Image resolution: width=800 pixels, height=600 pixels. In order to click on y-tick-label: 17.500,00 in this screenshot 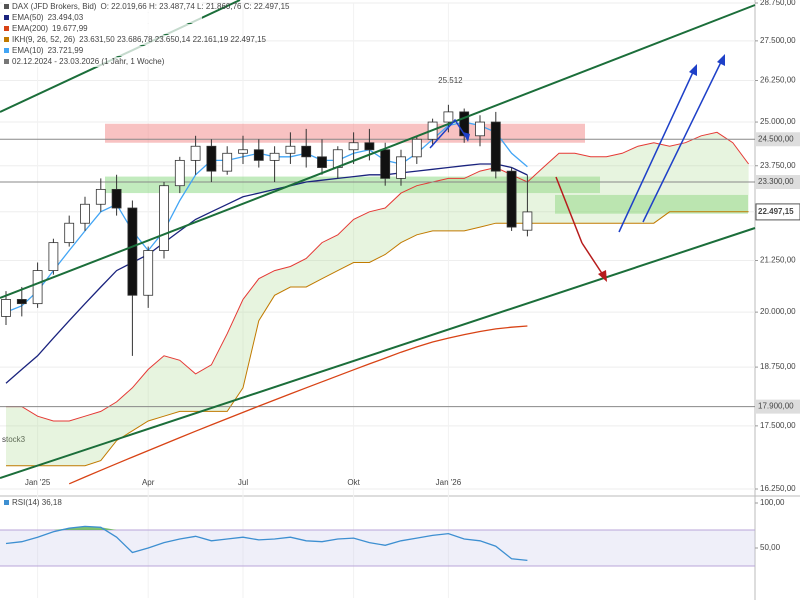, I will do `click(778, 425)`.